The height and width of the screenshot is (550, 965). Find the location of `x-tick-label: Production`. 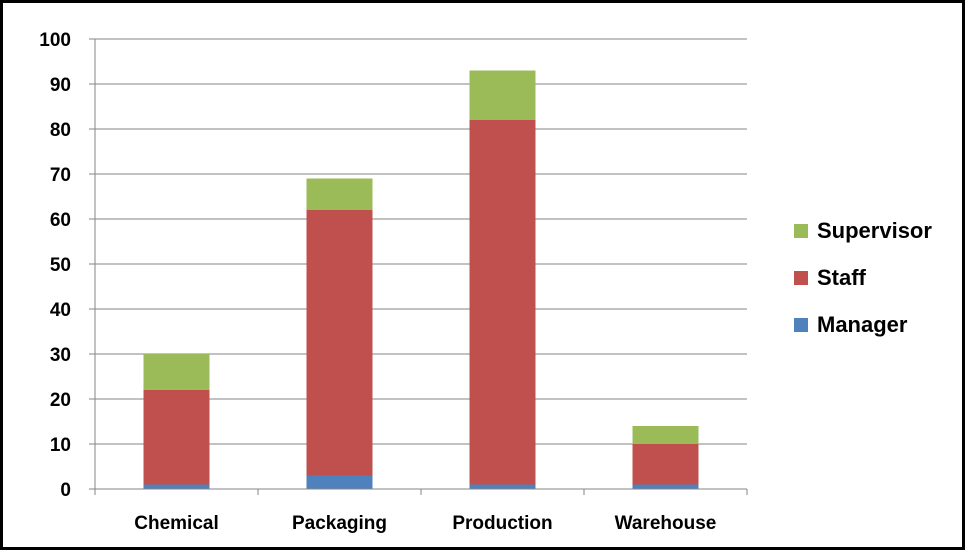

x-tick-label: Production is located at coordinates (502, 523).